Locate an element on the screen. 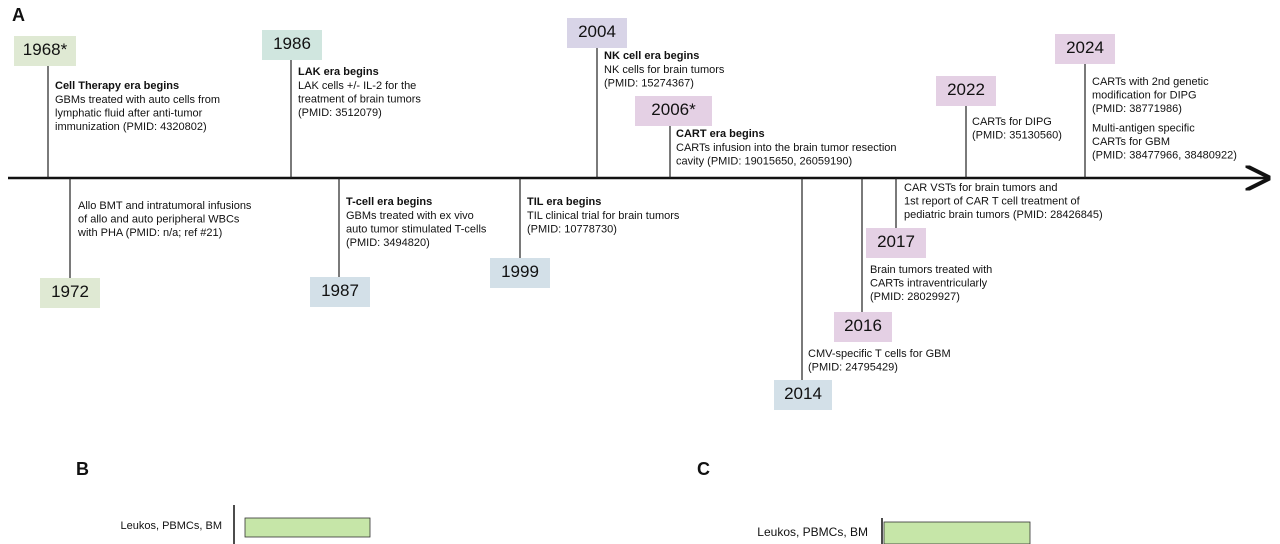  panel-label: B is located at coordinates (82, 469).